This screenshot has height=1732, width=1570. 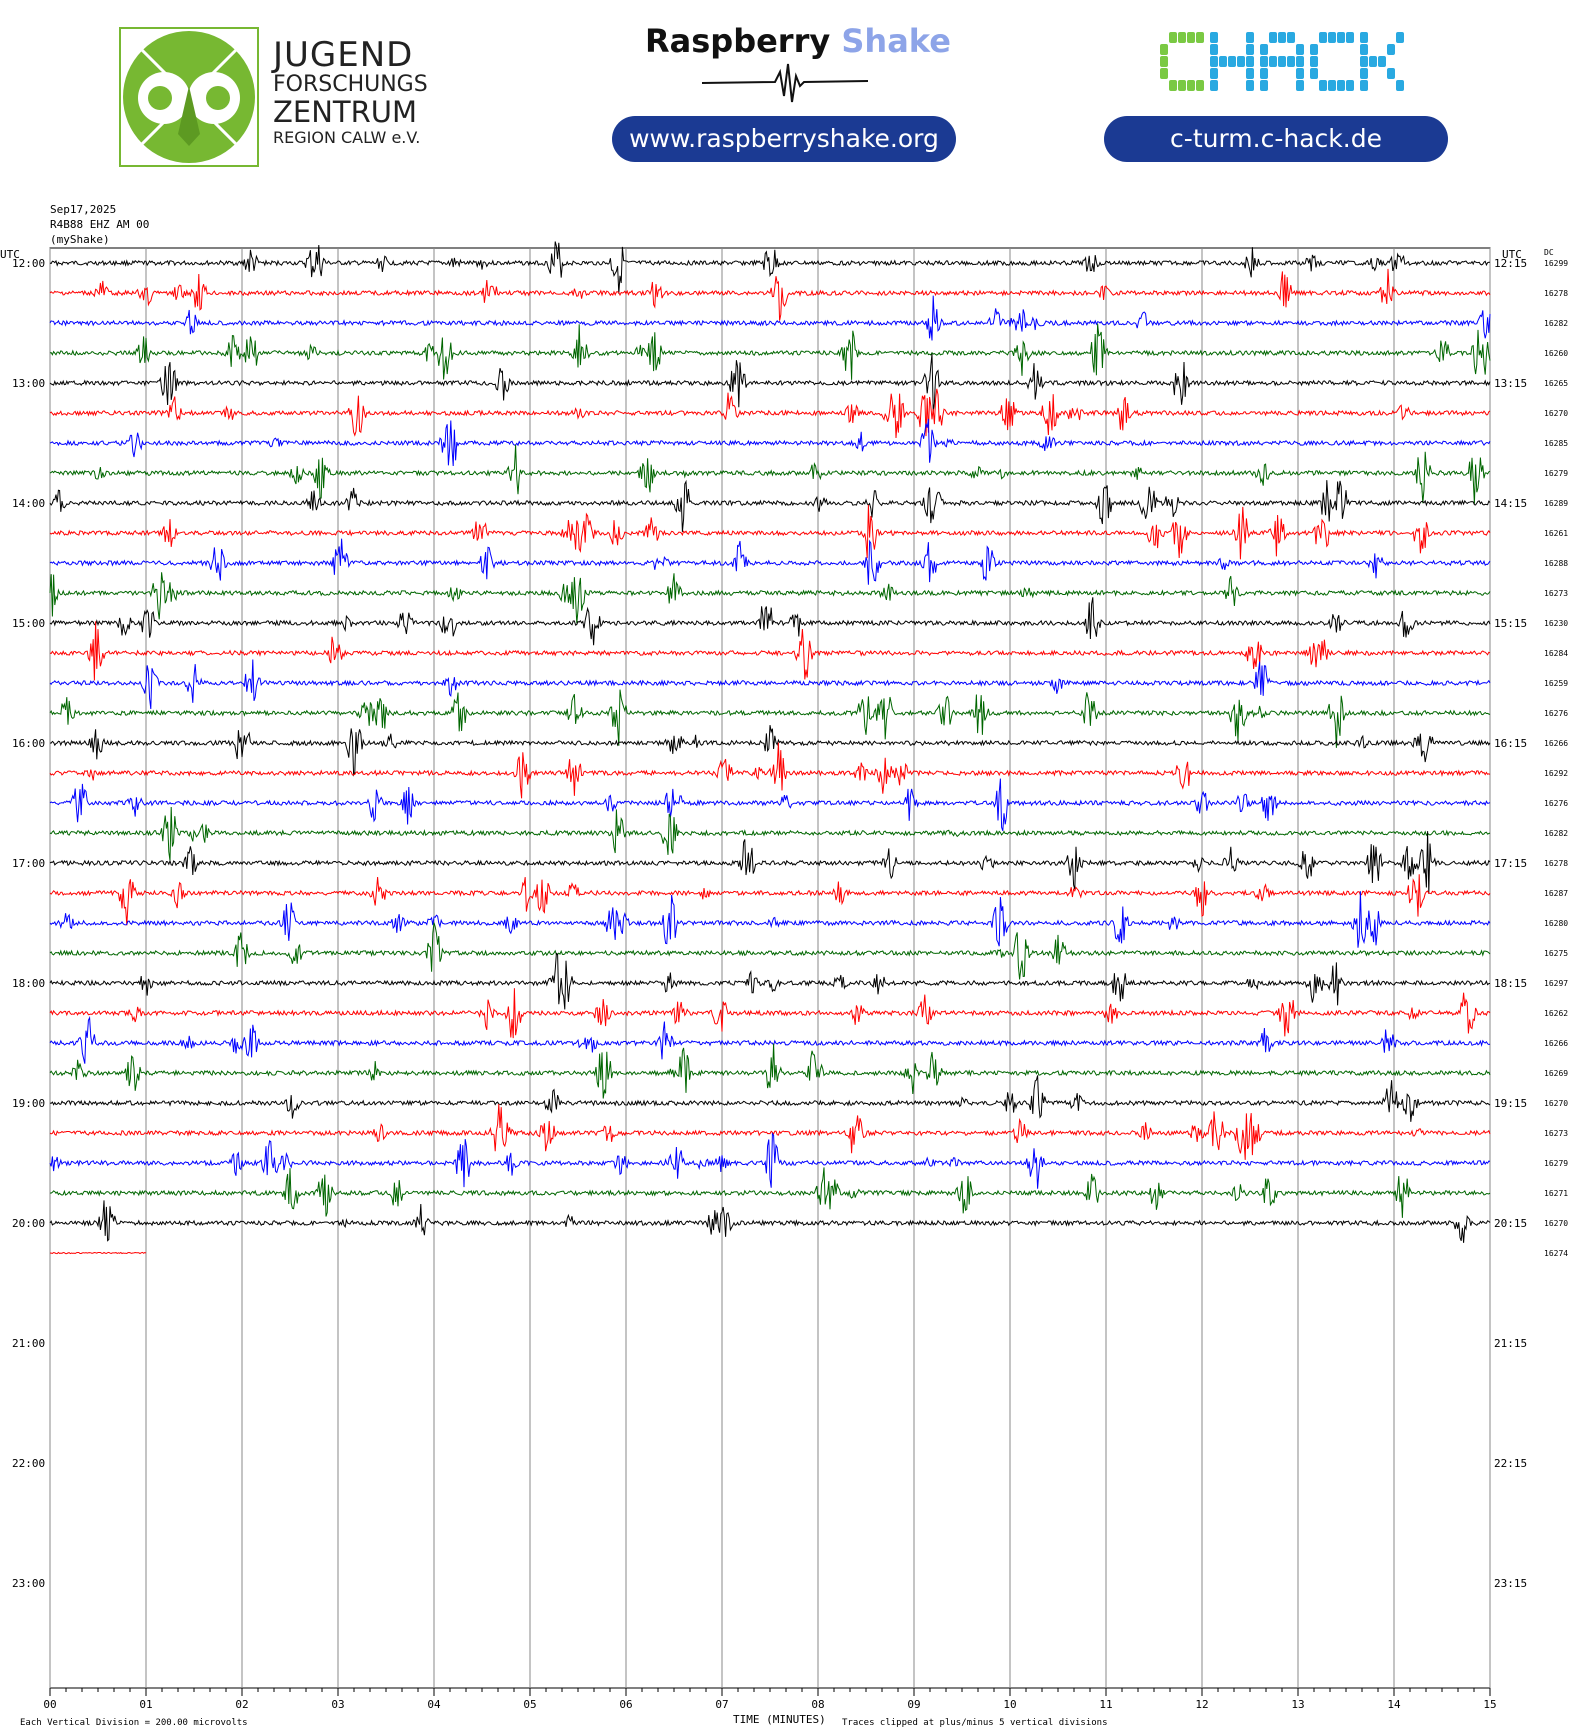 I want to click on jfz-line3: ZENTRUM, so click(x=345, y=112).